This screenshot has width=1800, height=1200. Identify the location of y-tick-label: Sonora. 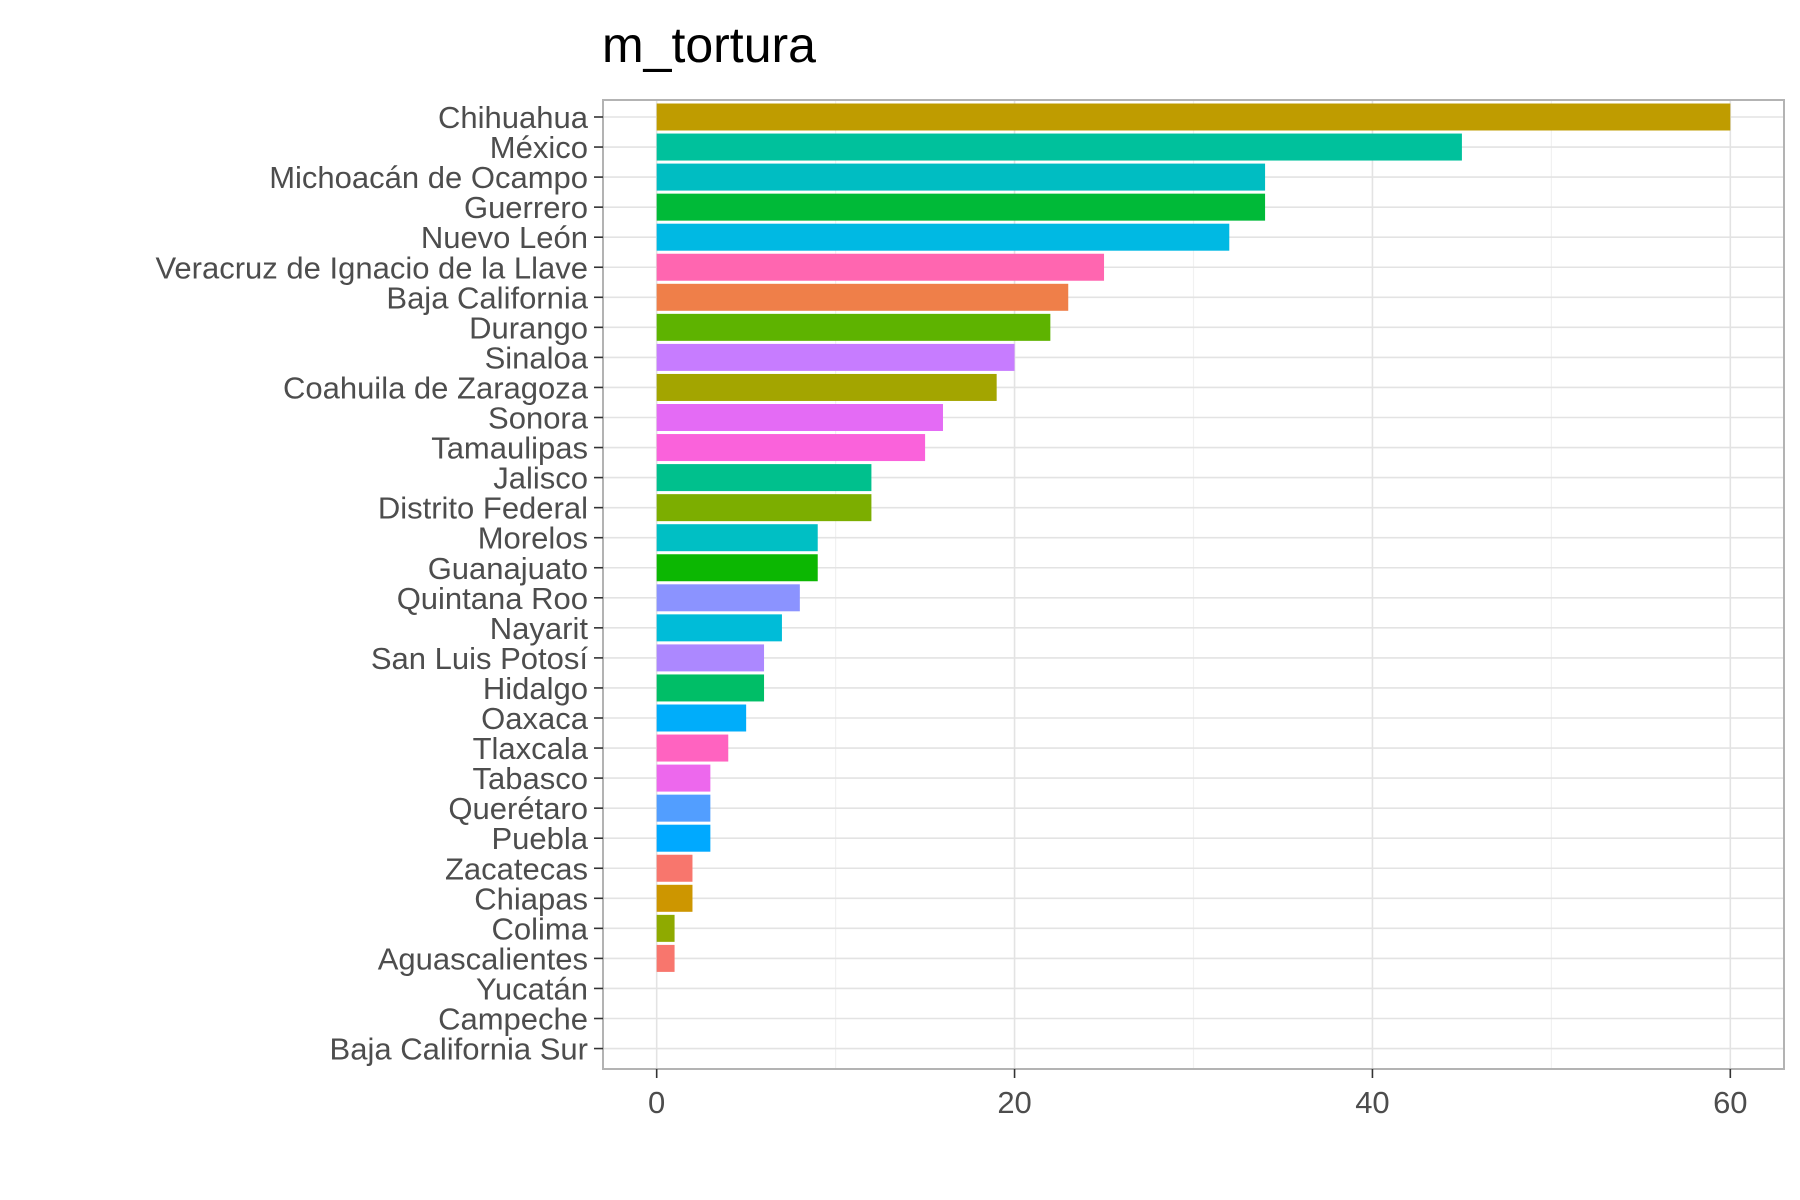
(538, 418).